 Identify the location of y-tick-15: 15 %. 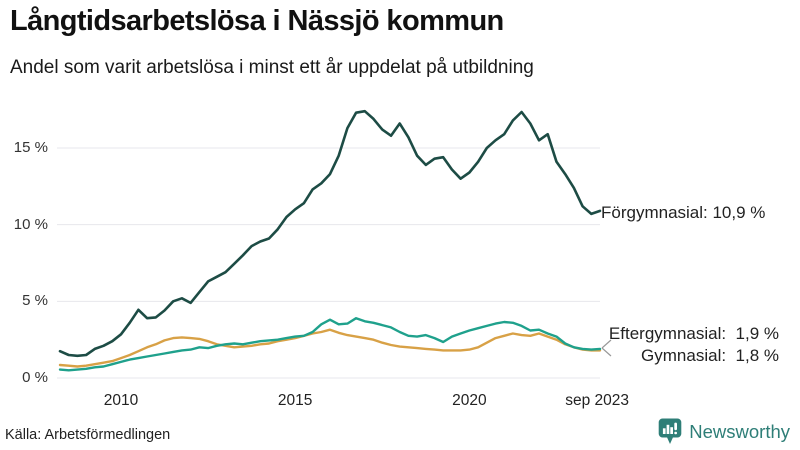
(30, 147).